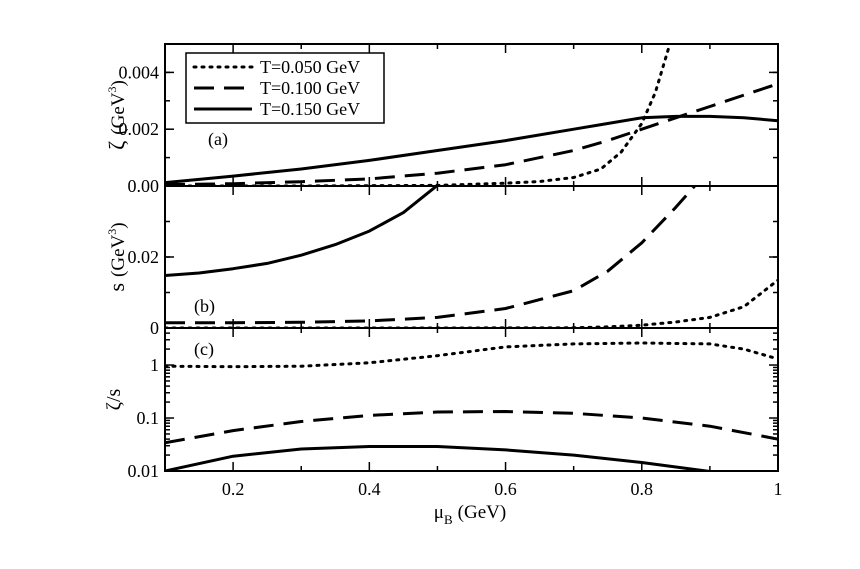 The image size is (860, 569). Describe the element at coordinates (116, 115) in the screenshot. I see `y-axis-label: ζ(GeV3)` at that location.